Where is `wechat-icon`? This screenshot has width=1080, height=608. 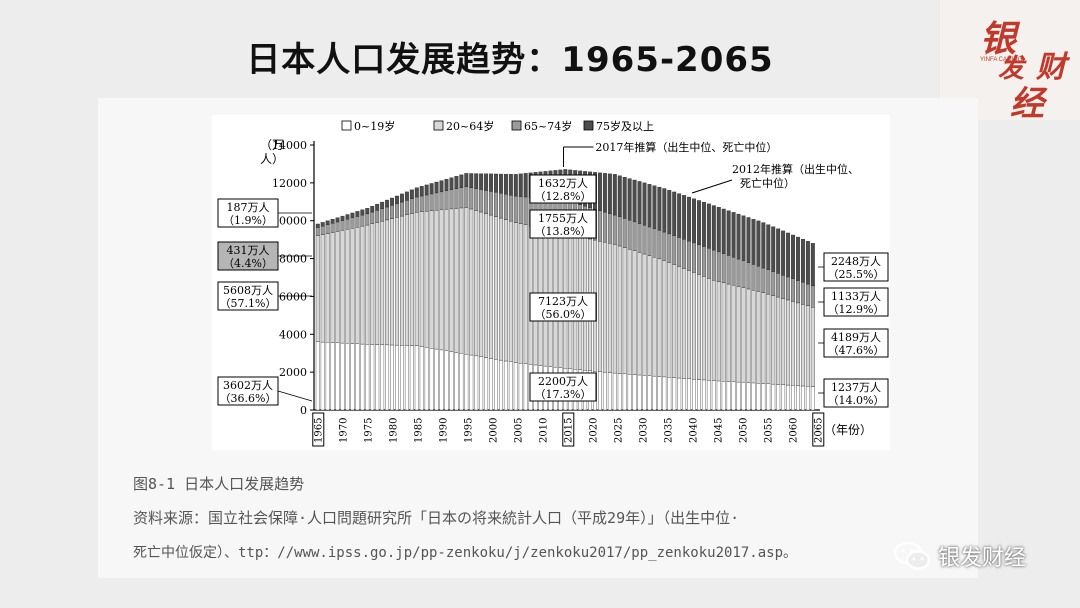 wechat-icon is located at coordinates (912, 555).